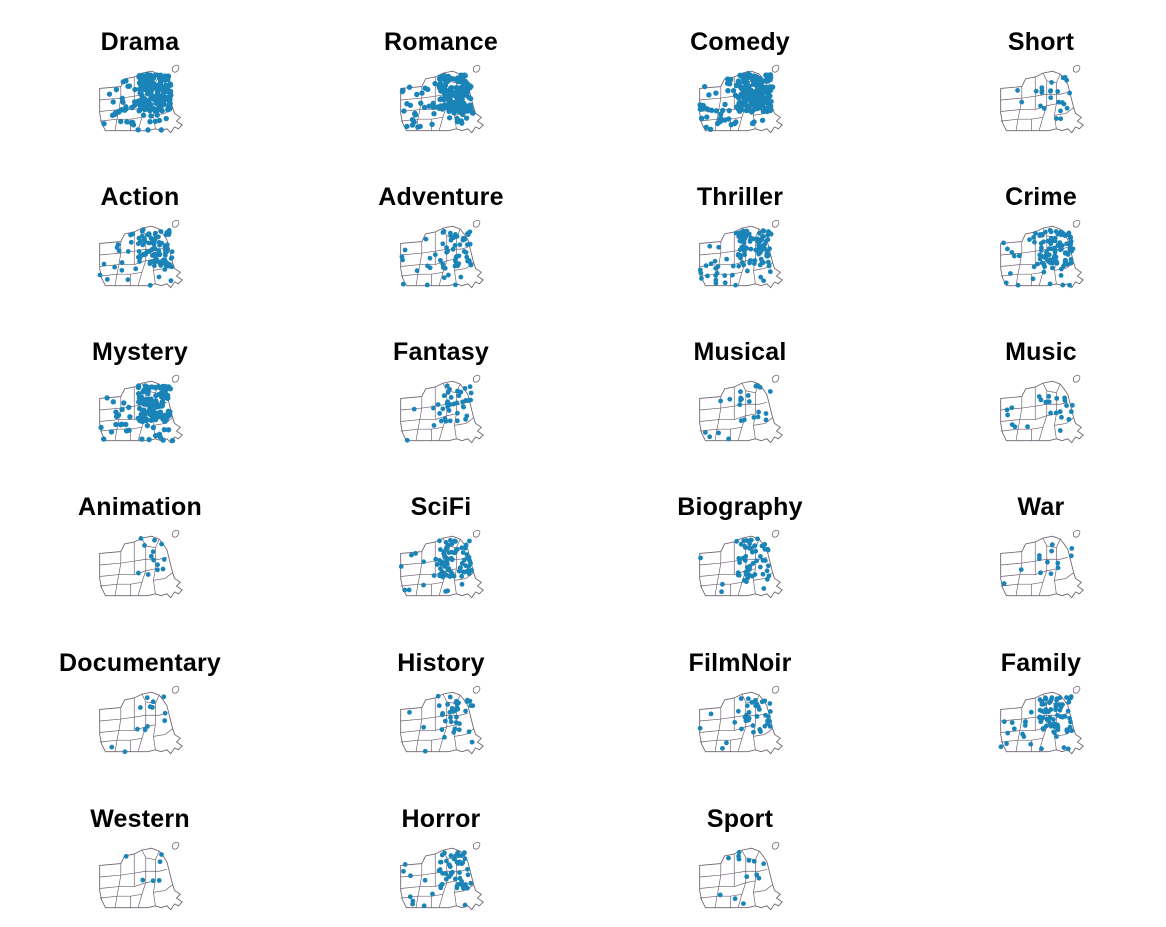  I want to click on genre-panel: Biography, so click(740, 540).